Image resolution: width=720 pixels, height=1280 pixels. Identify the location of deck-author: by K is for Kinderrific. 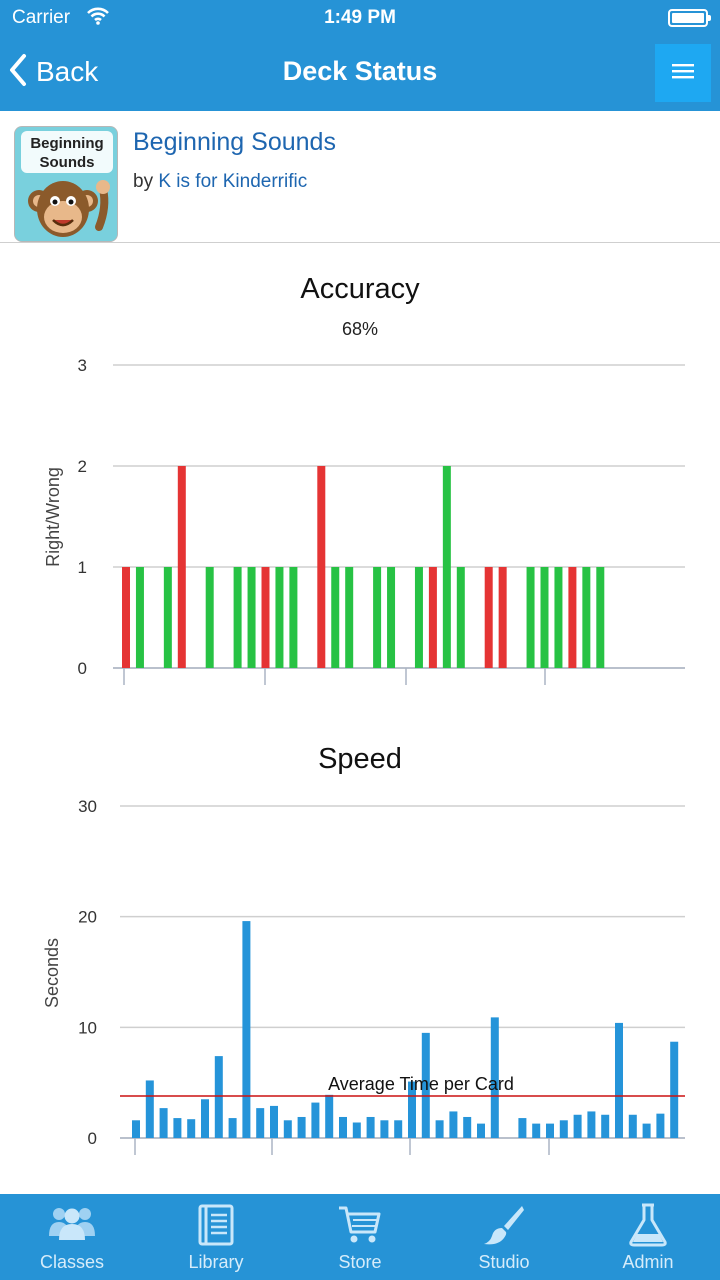
(220, 182).